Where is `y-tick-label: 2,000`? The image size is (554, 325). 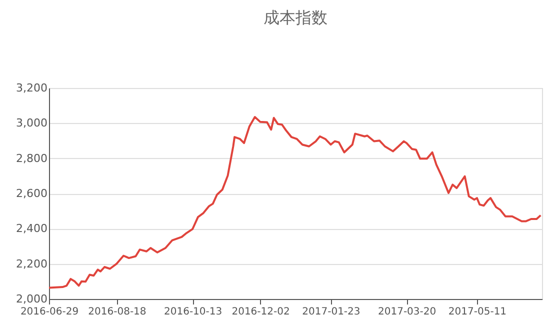 y-tick-label: 2,000 is located at coordinates (32, 299).